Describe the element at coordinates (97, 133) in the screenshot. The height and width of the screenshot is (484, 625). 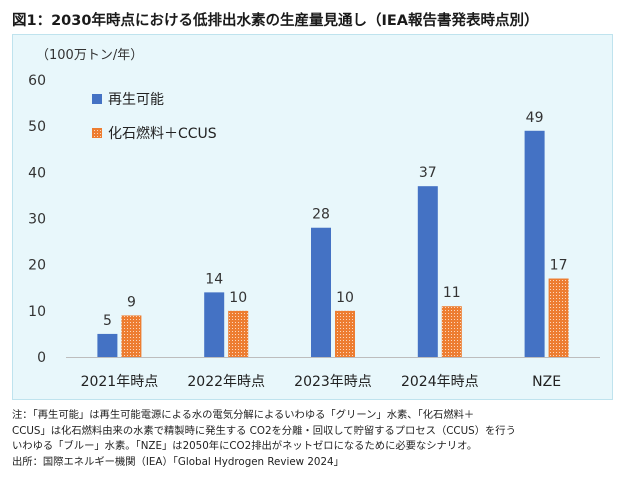
I see `legend-swatch-fossil-ccus` at that location.